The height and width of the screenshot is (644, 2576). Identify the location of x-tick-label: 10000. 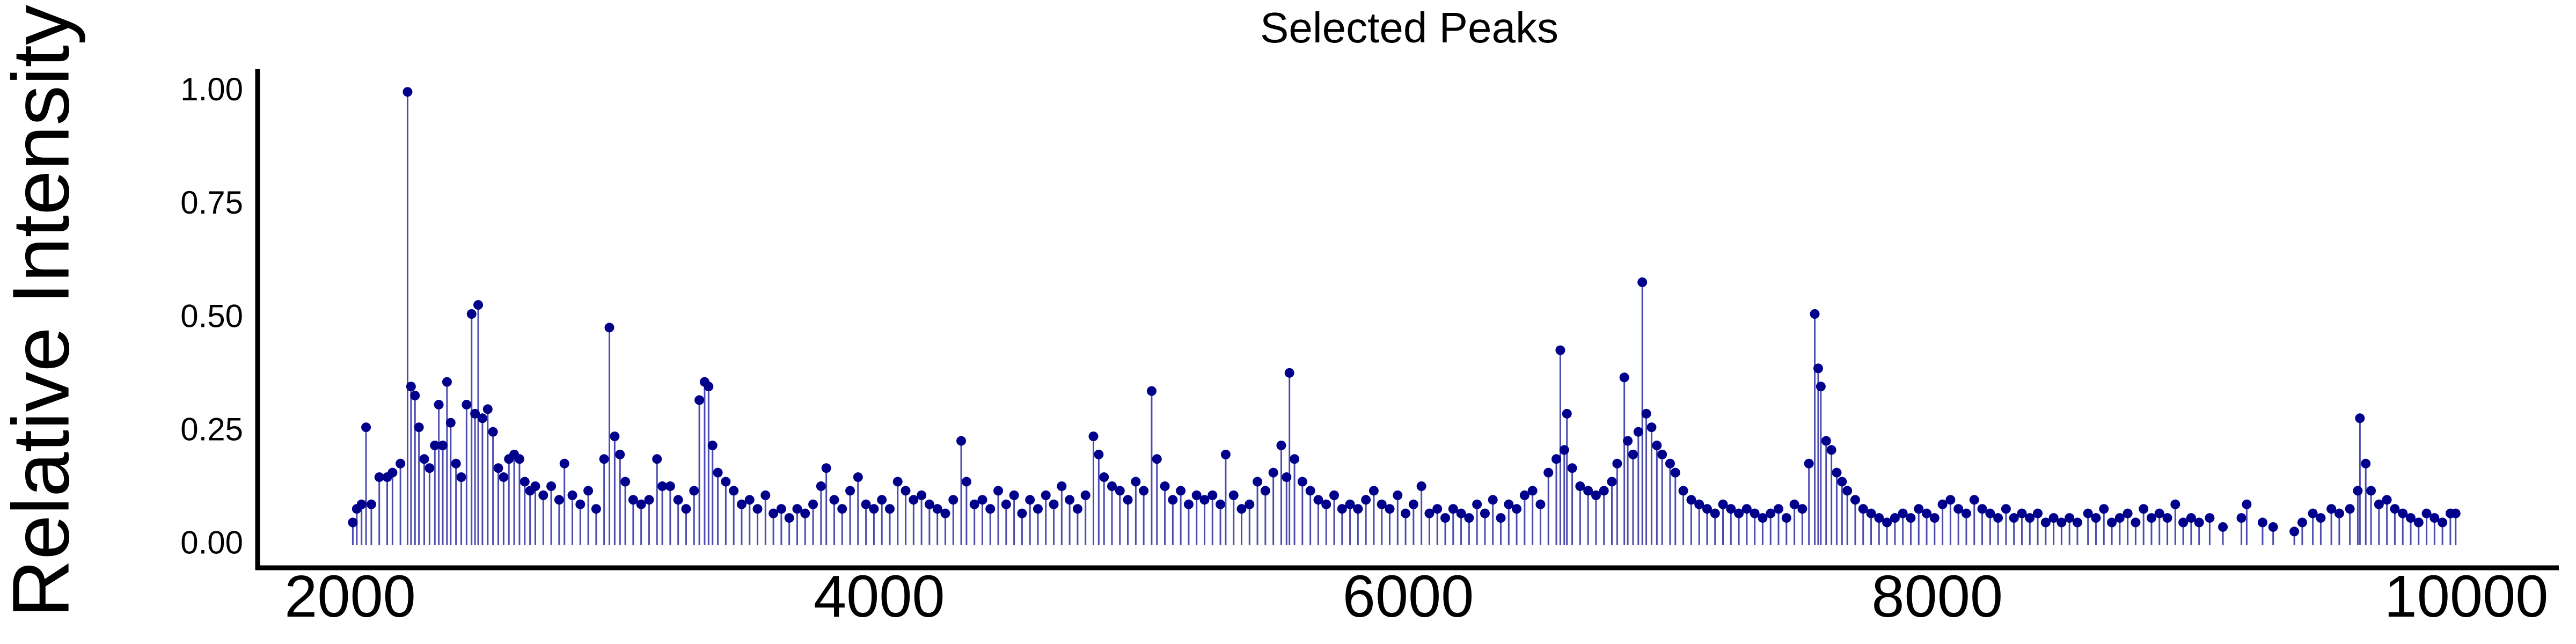
(2466, 597).